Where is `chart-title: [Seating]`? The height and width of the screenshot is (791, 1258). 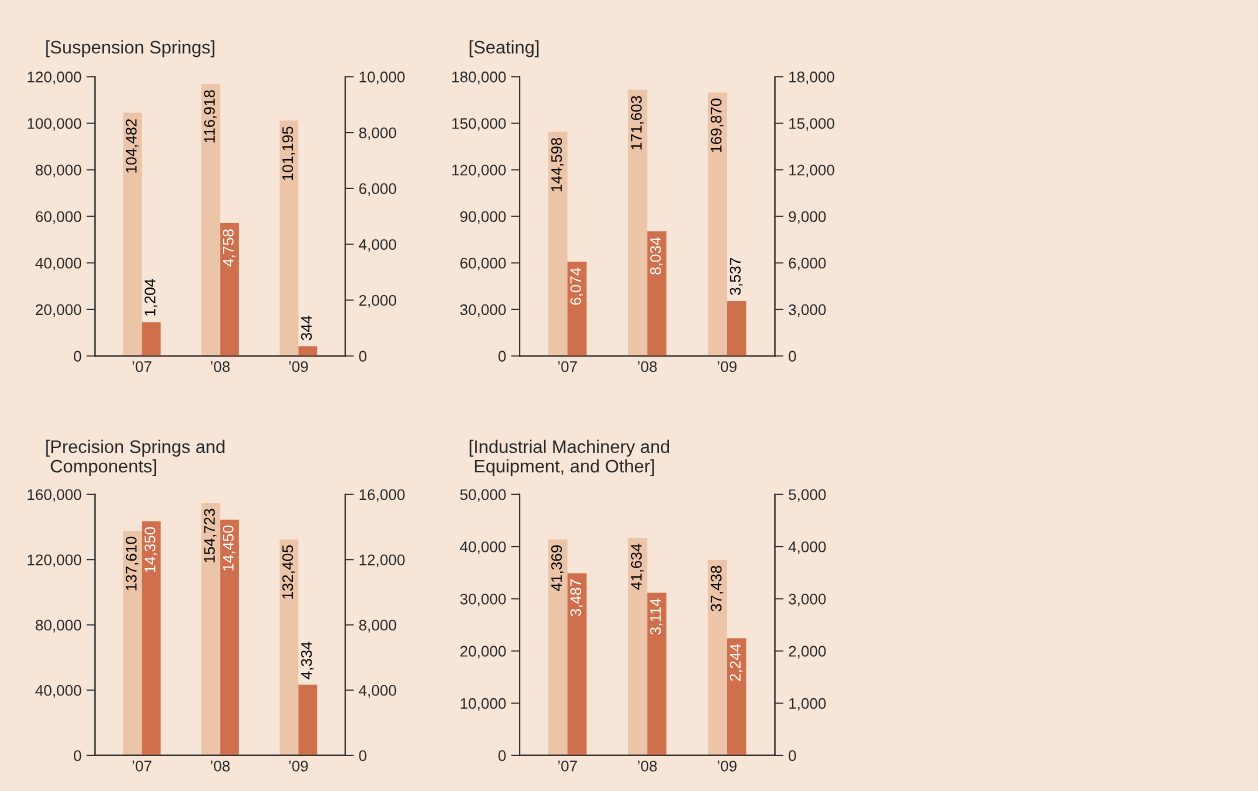
chart-title: [Seating] is located at coordinates (504, 49).